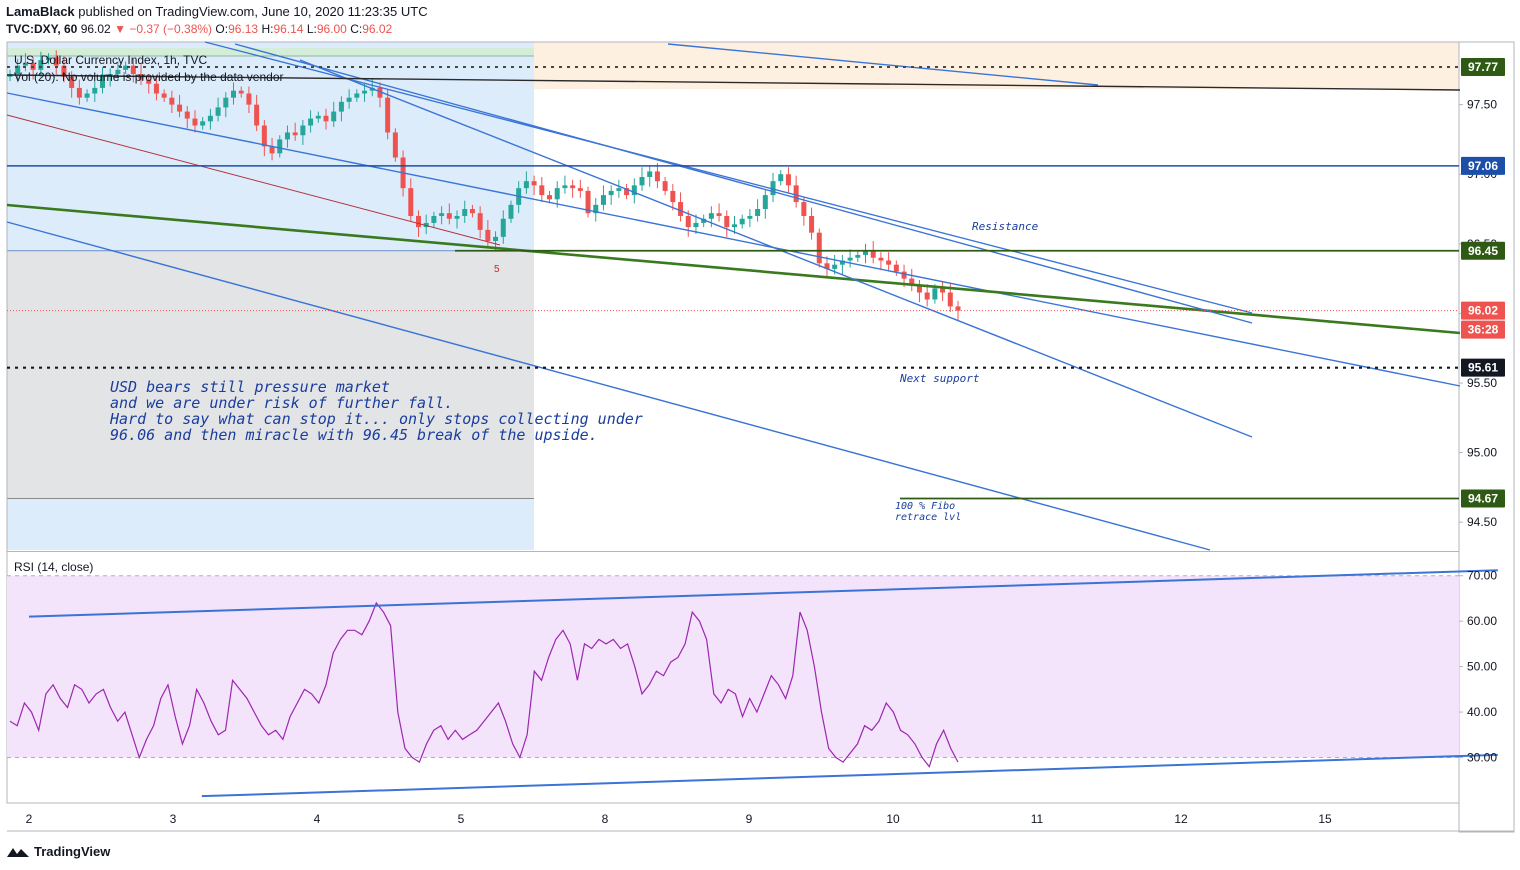 Image resolution: width=1520 pixels, height=870 pixels. What do you see at coordinates (733, 82) in the screenshot?
I see `black-trendline` at bounding box center [733, 82].